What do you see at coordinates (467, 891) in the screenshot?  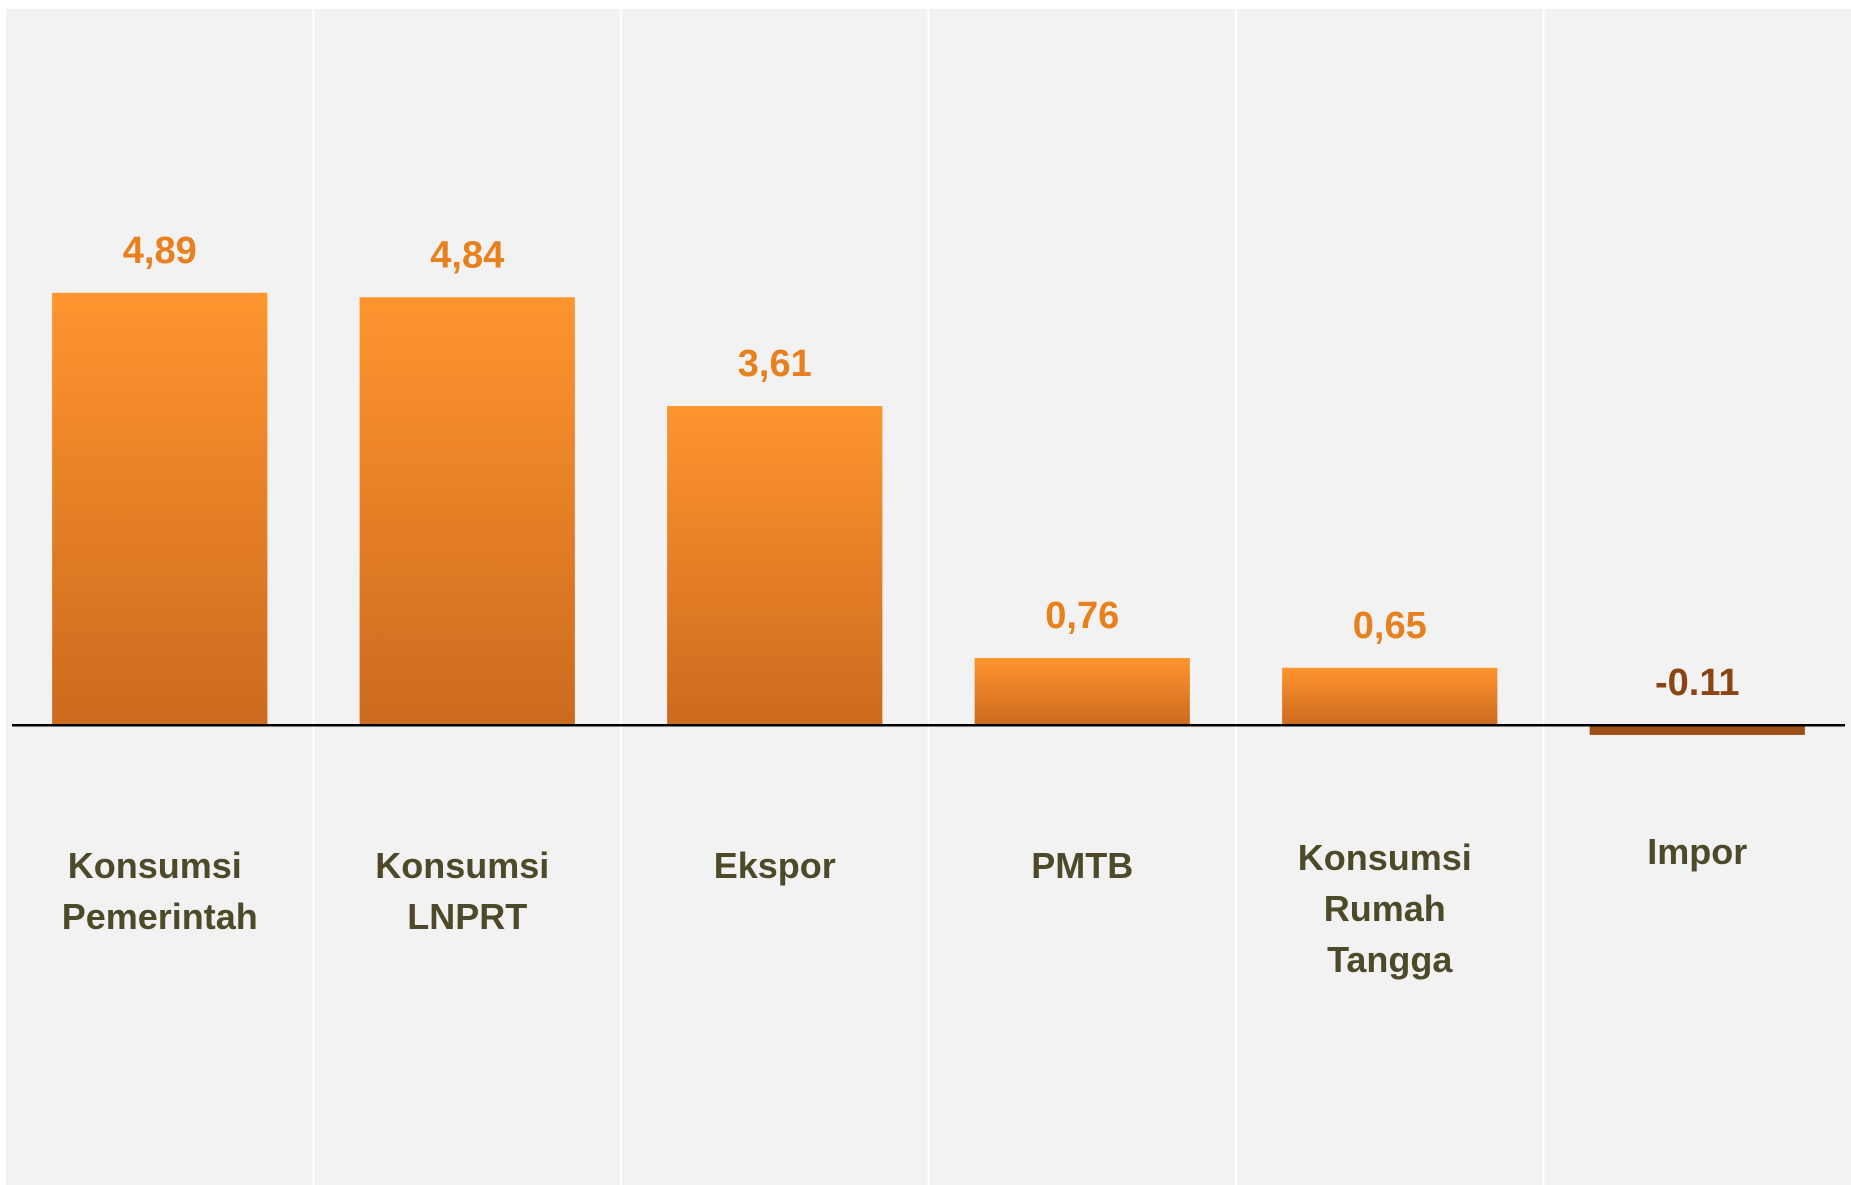 I see `category-label: Konsumsi LNPRT` at bounding box center [467, 891].